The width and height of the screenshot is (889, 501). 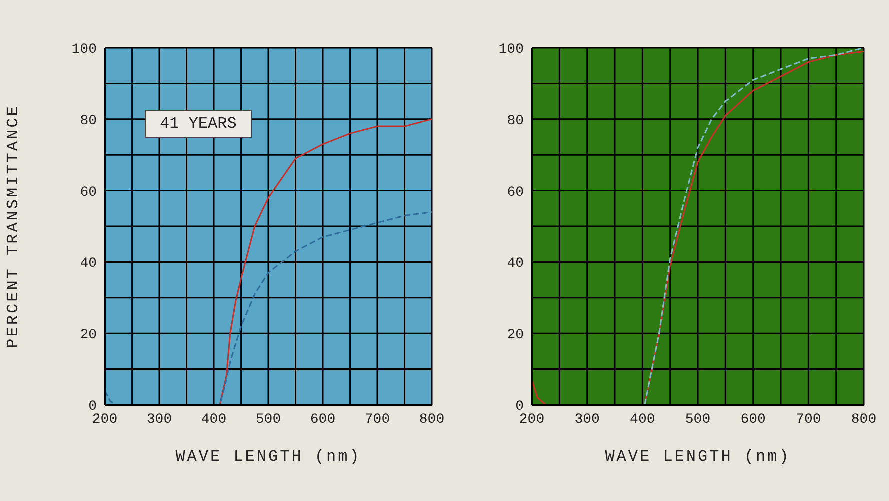 What do you see at coordinates (198, 124) in the screenshot?
I see `annotation: 41 YEARS` at bounding box center [198, 124].